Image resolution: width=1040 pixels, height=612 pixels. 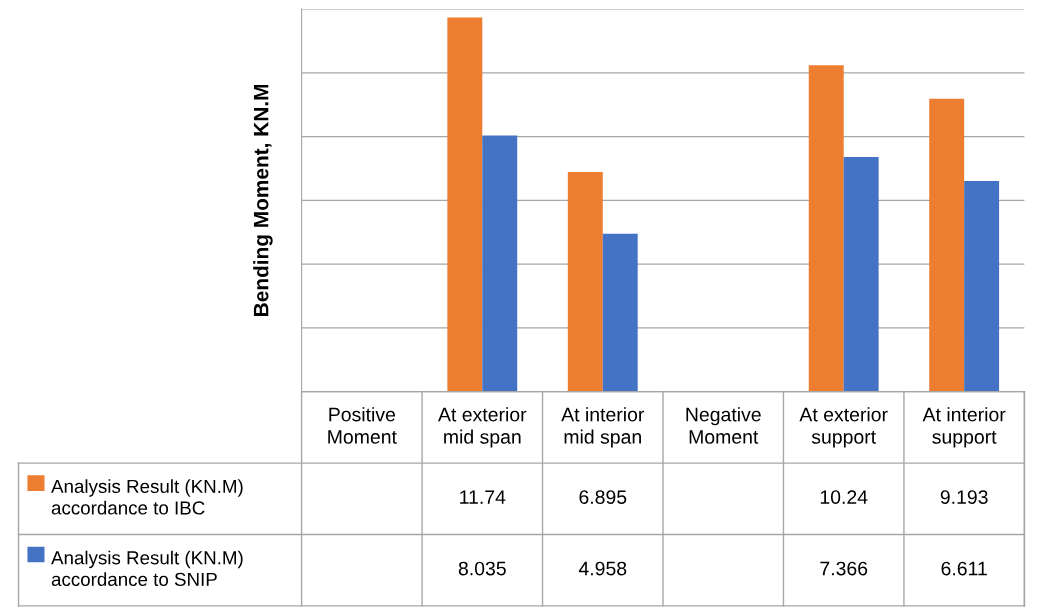 What do you see at coordinates (147, 497) in the screenshot?
I see `legend-label: Analysis Result (KN.M) accordance to IBC` at bounding box center [147, 497].